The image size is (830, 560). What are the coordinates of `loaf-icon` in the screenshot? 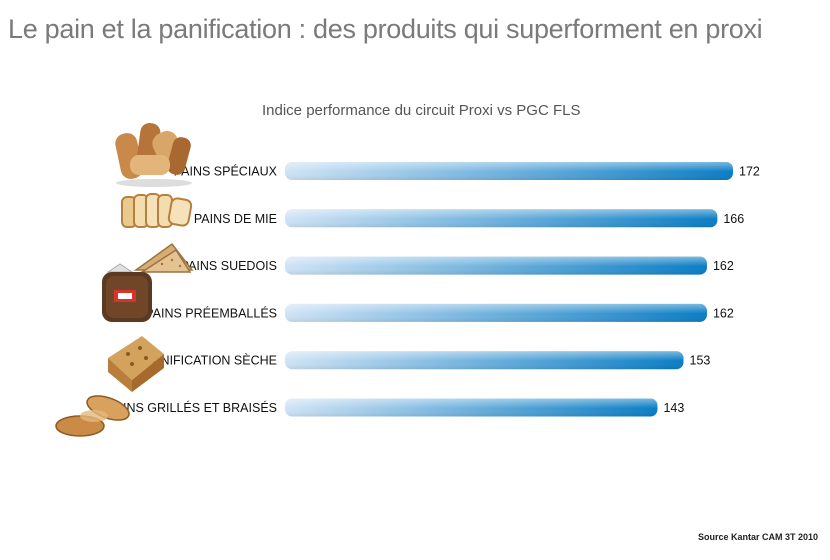 It's located at (136, 364).